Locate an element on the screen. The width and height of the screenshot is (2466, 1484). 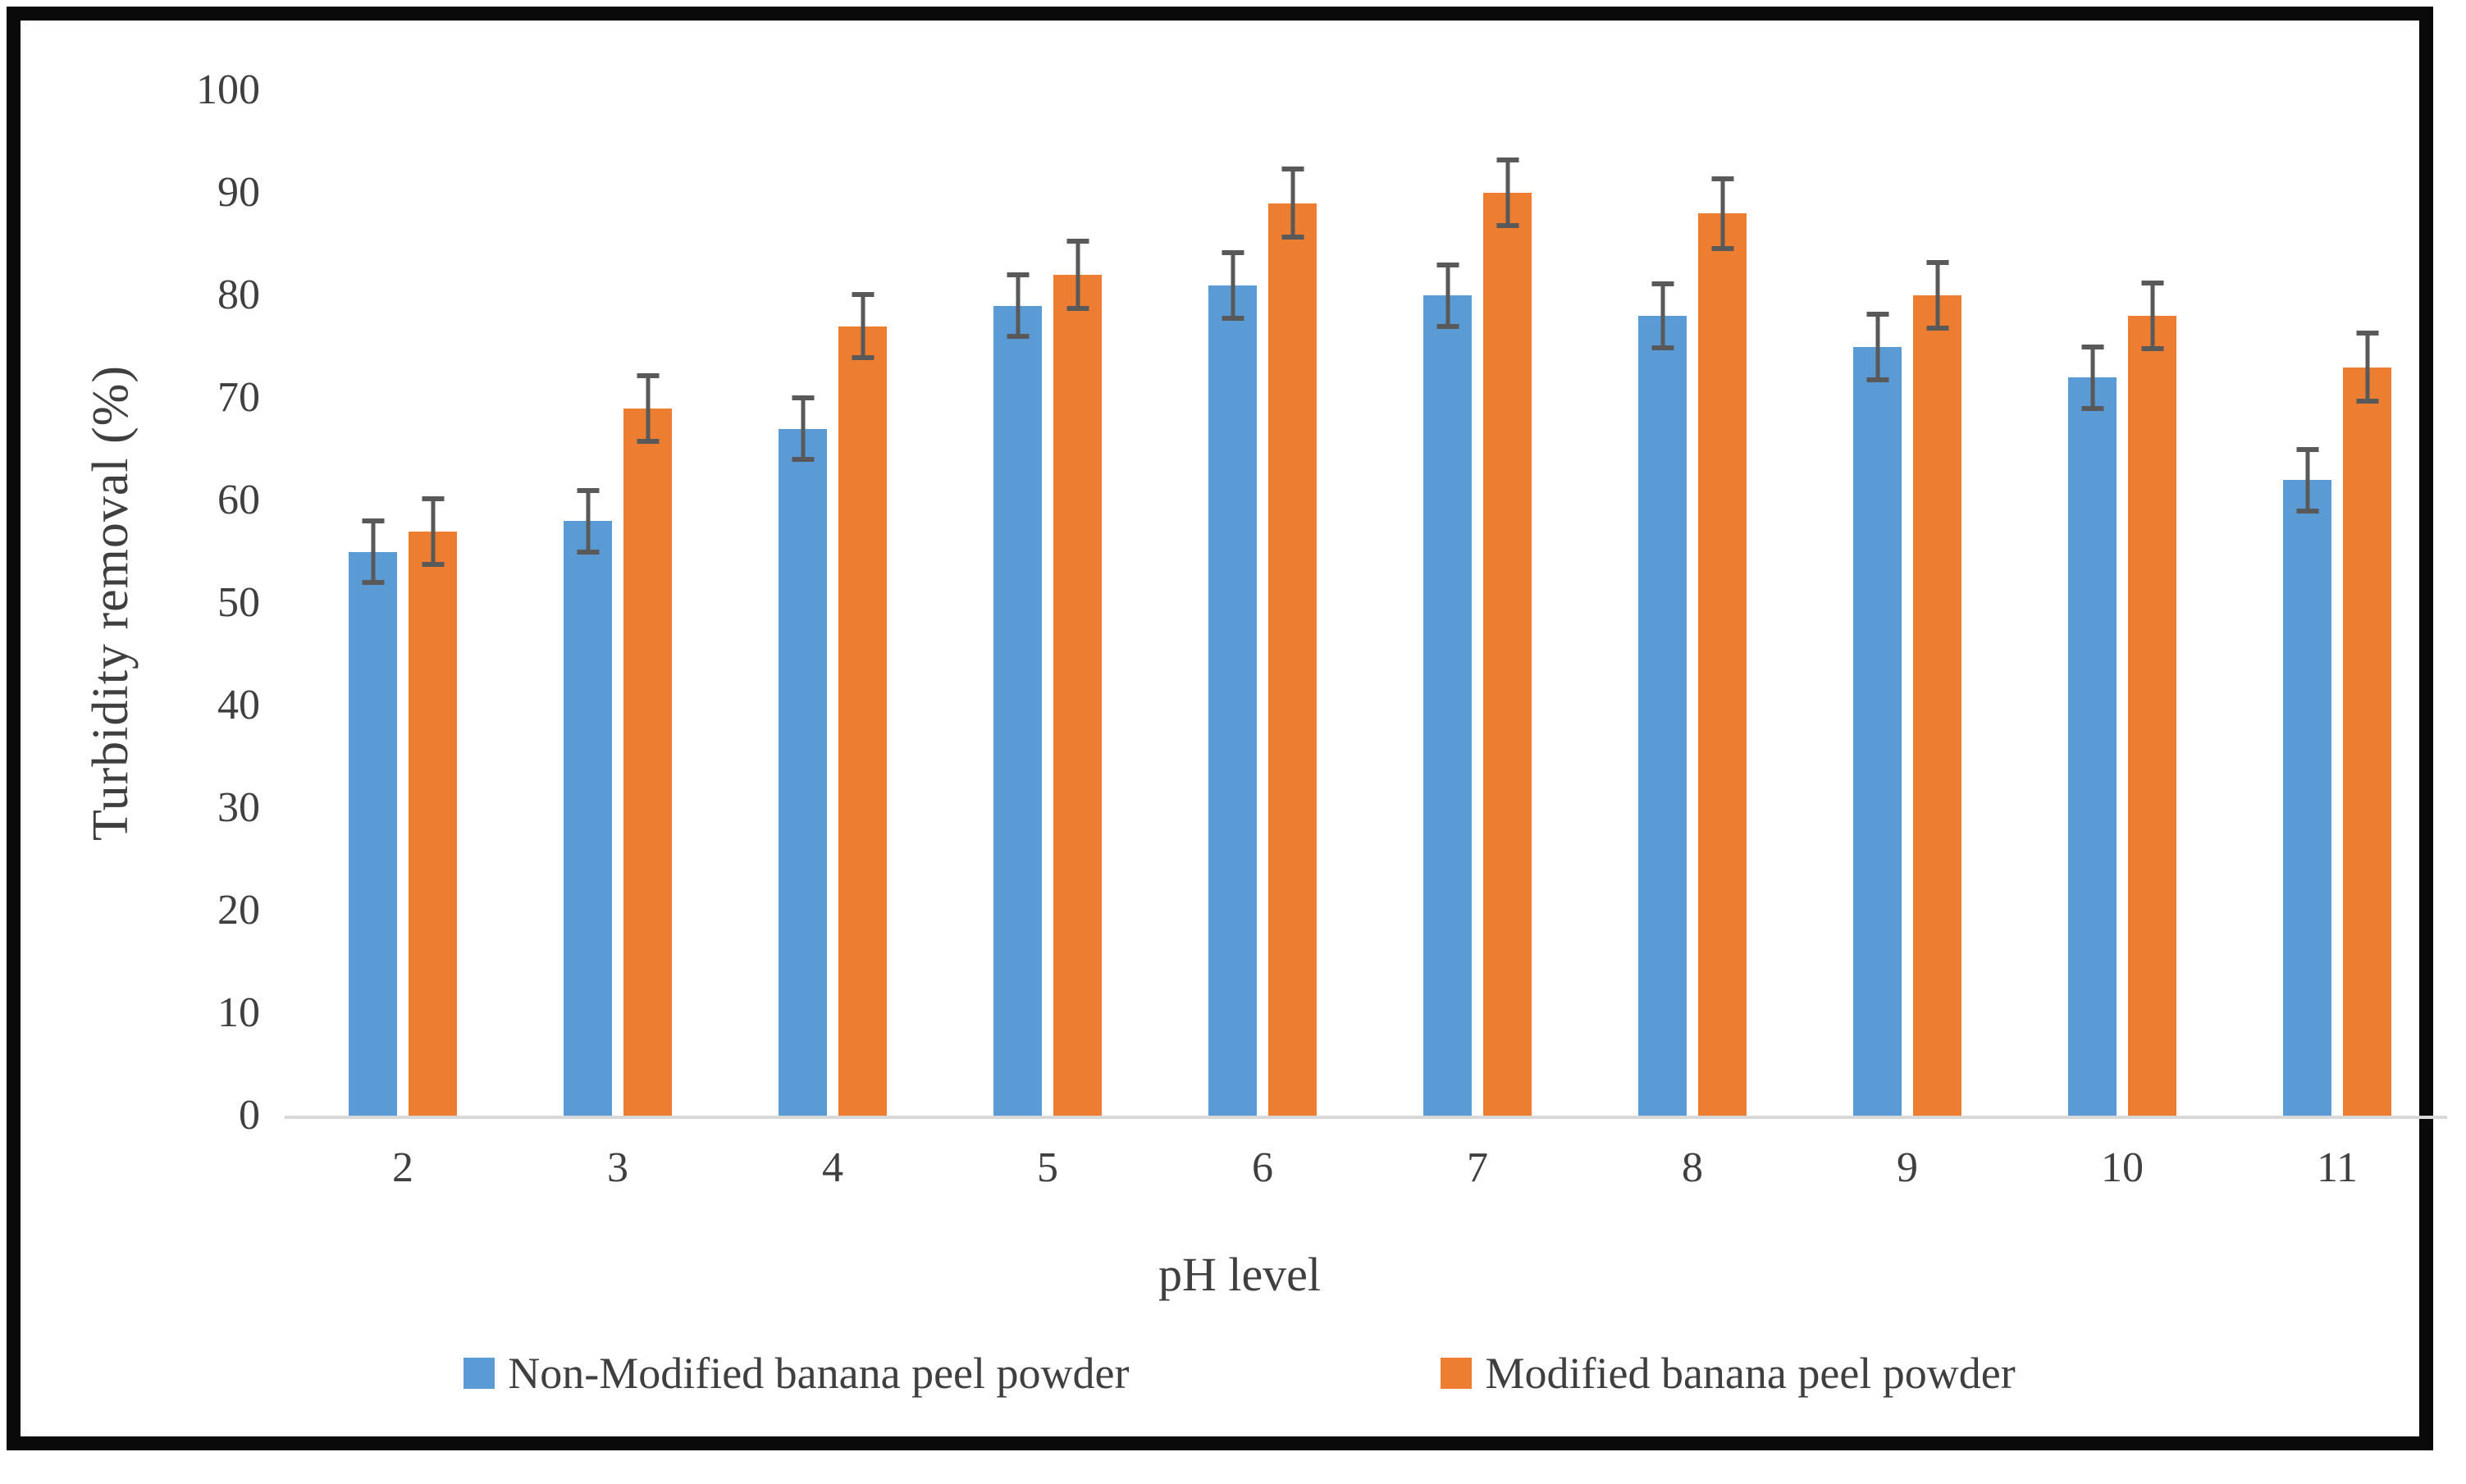
x-tick-label-9: 9 is located at coordinates (1907, 1167).